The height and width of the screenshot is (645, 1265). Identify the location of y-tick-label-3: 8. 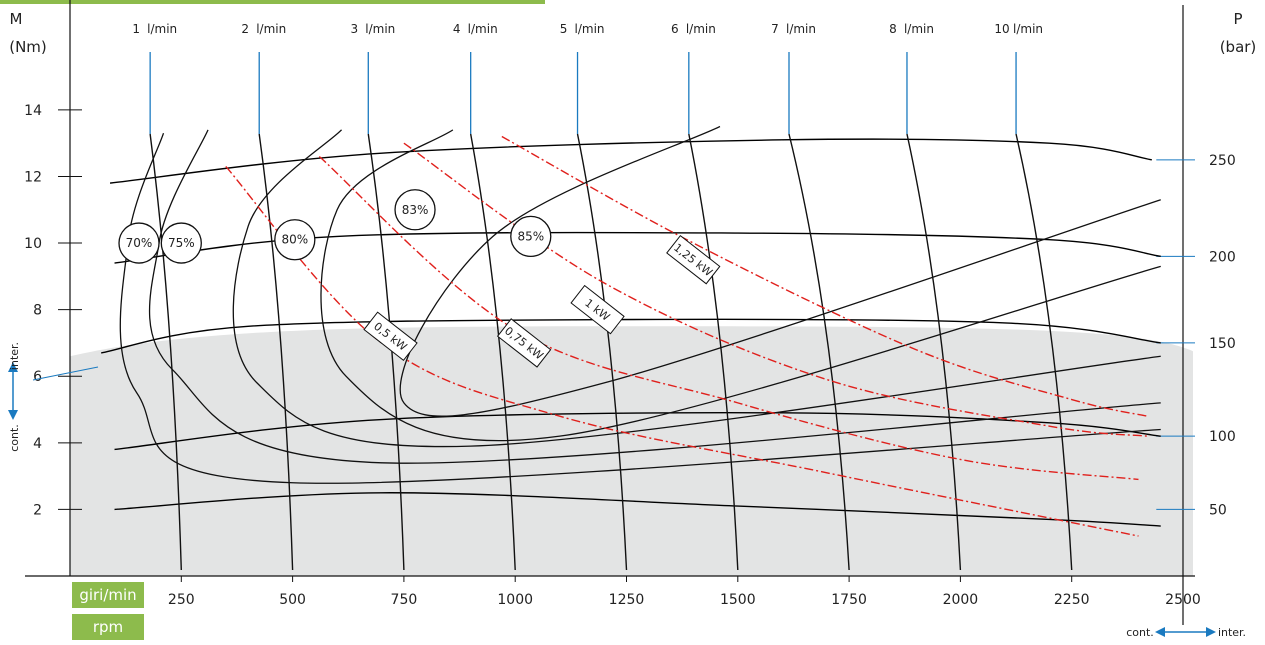
(37, 311).